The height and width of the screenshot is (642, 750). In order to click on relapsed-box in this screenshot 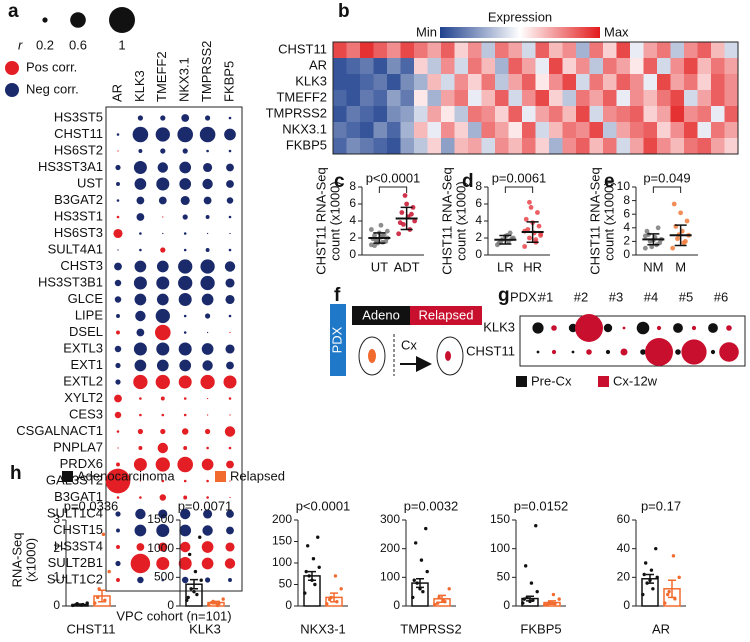, I will do `click(446, 315)`.